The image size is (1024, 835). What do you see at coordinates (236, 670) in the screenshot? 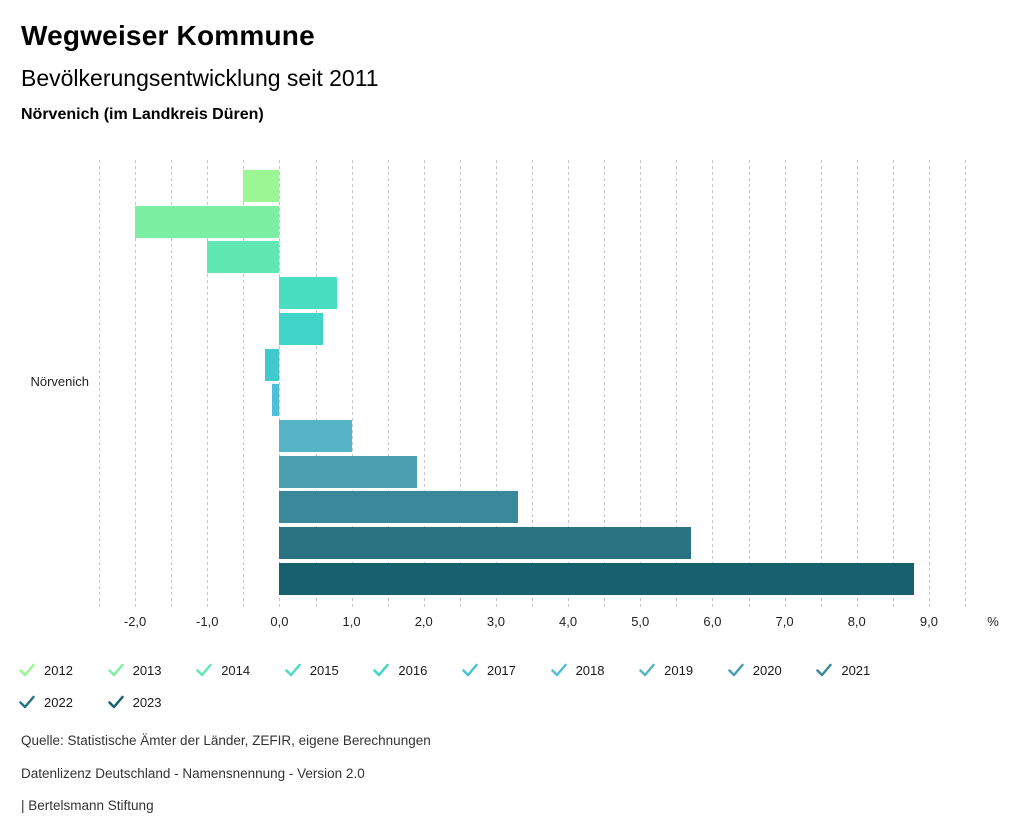
I see `legend-item-label: 2014` at bounding box center [236, 670].